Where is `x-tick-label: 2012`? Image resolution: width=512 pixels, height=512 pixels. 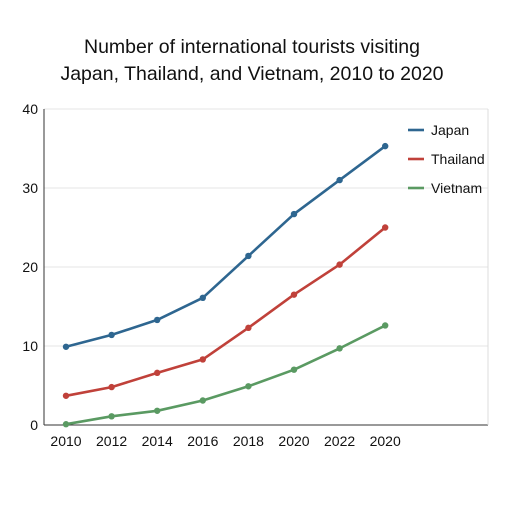 x-tick-label: 2012 is located at coordinates (111, 441).